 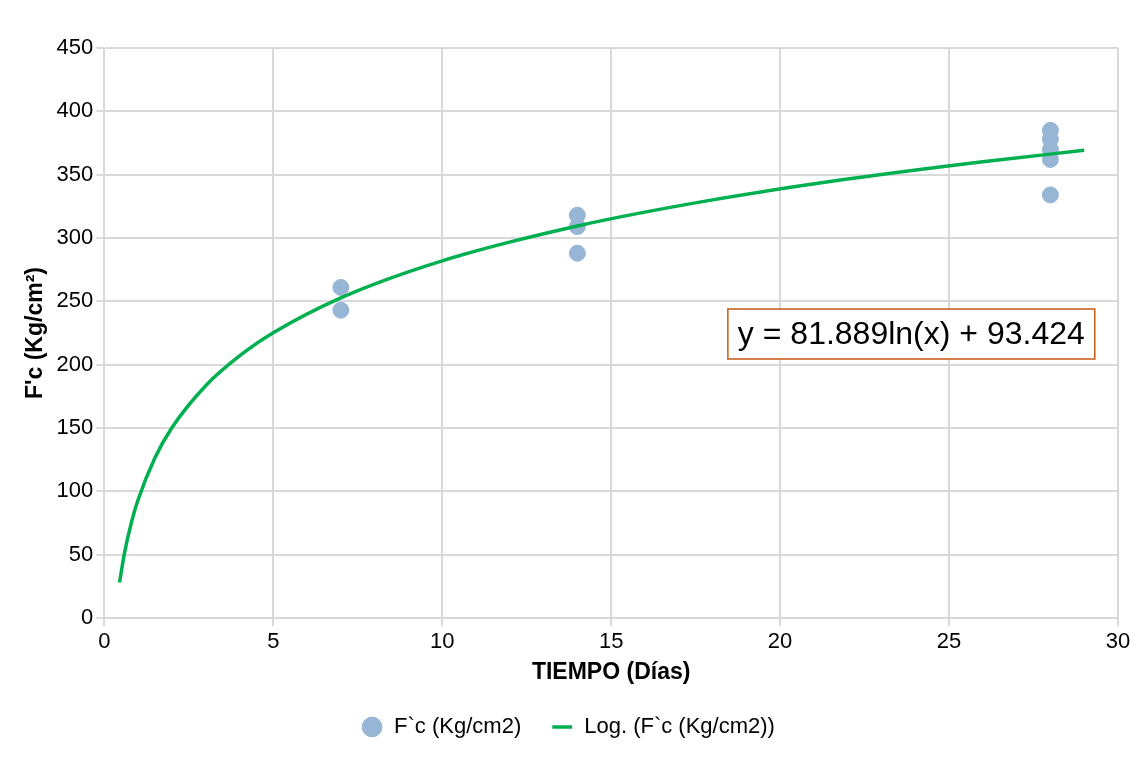 I want to click on x-tick-label: 25, so click(x=949, y=641).